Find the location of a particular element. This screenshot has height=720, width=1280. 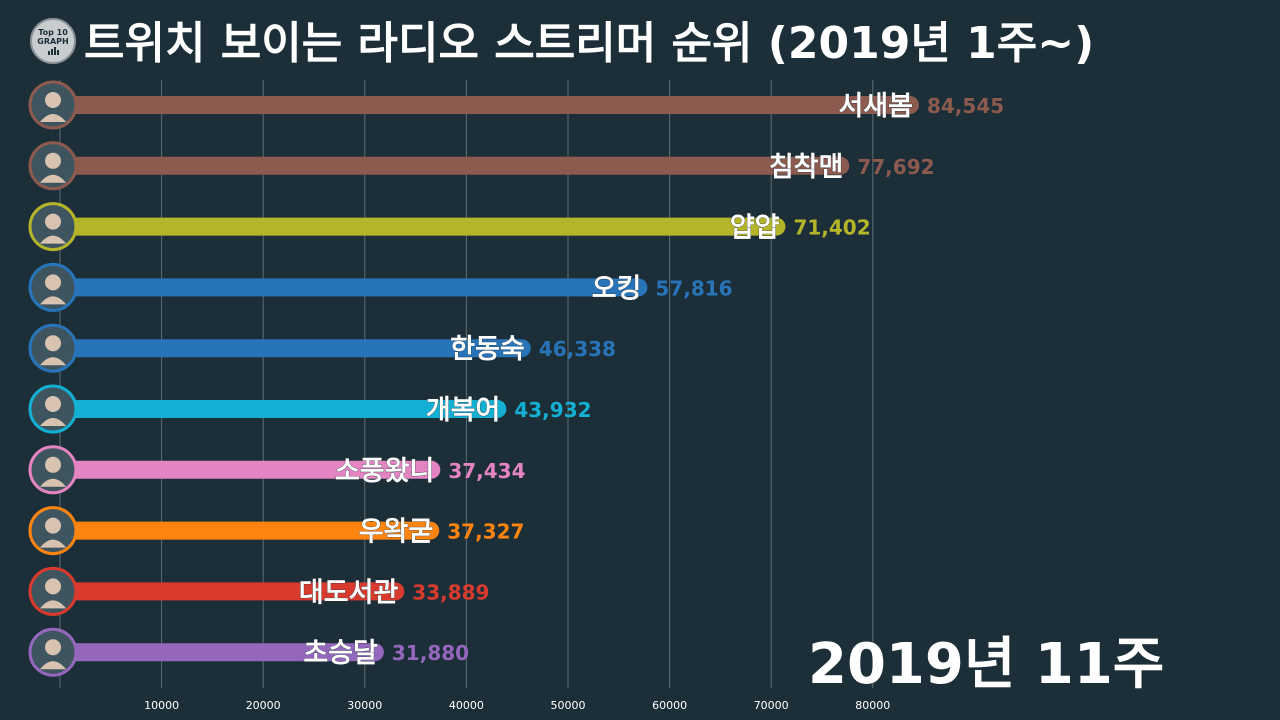

value-label: 77,692 is located at coordinates (895, 167).